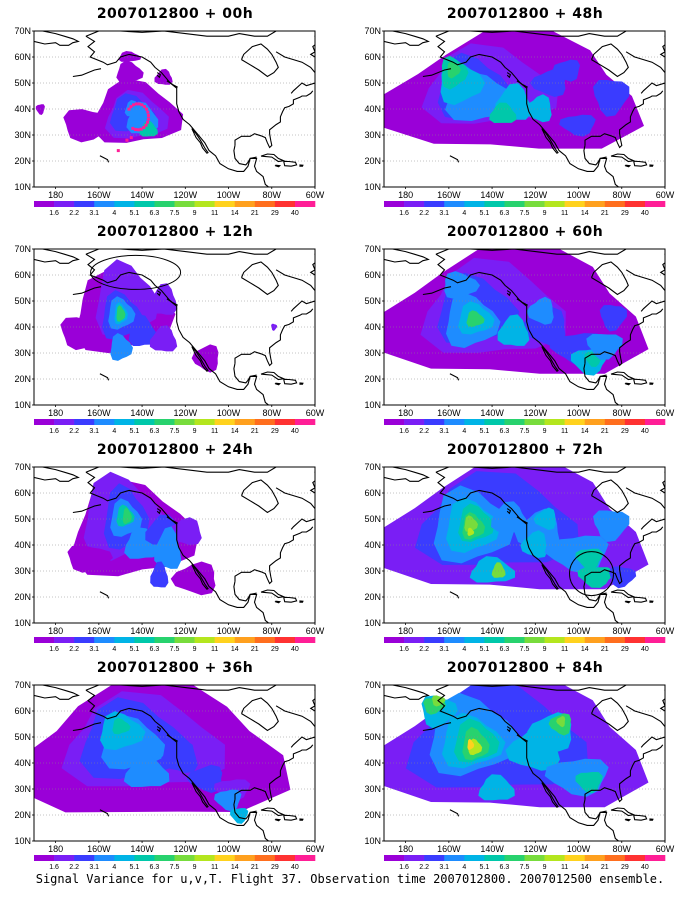  What do you see at coordinates (484, 213) in the screenshot?
I see `colorbar-label: 5.1` at bounding box center [484, 213].